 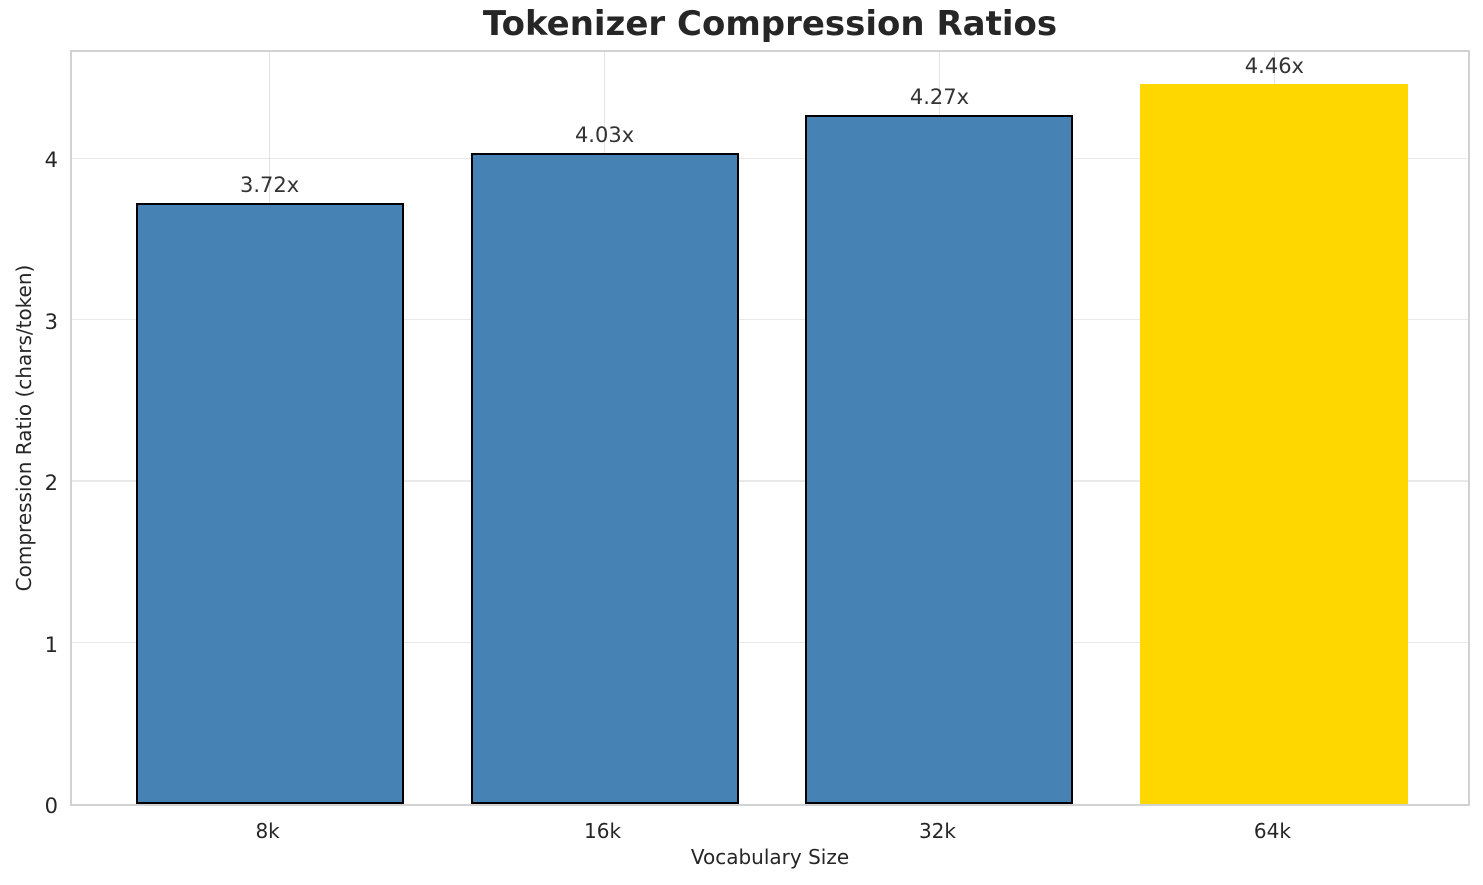 I want to click on y-tick-label: 3, so click(x=51, y=321).